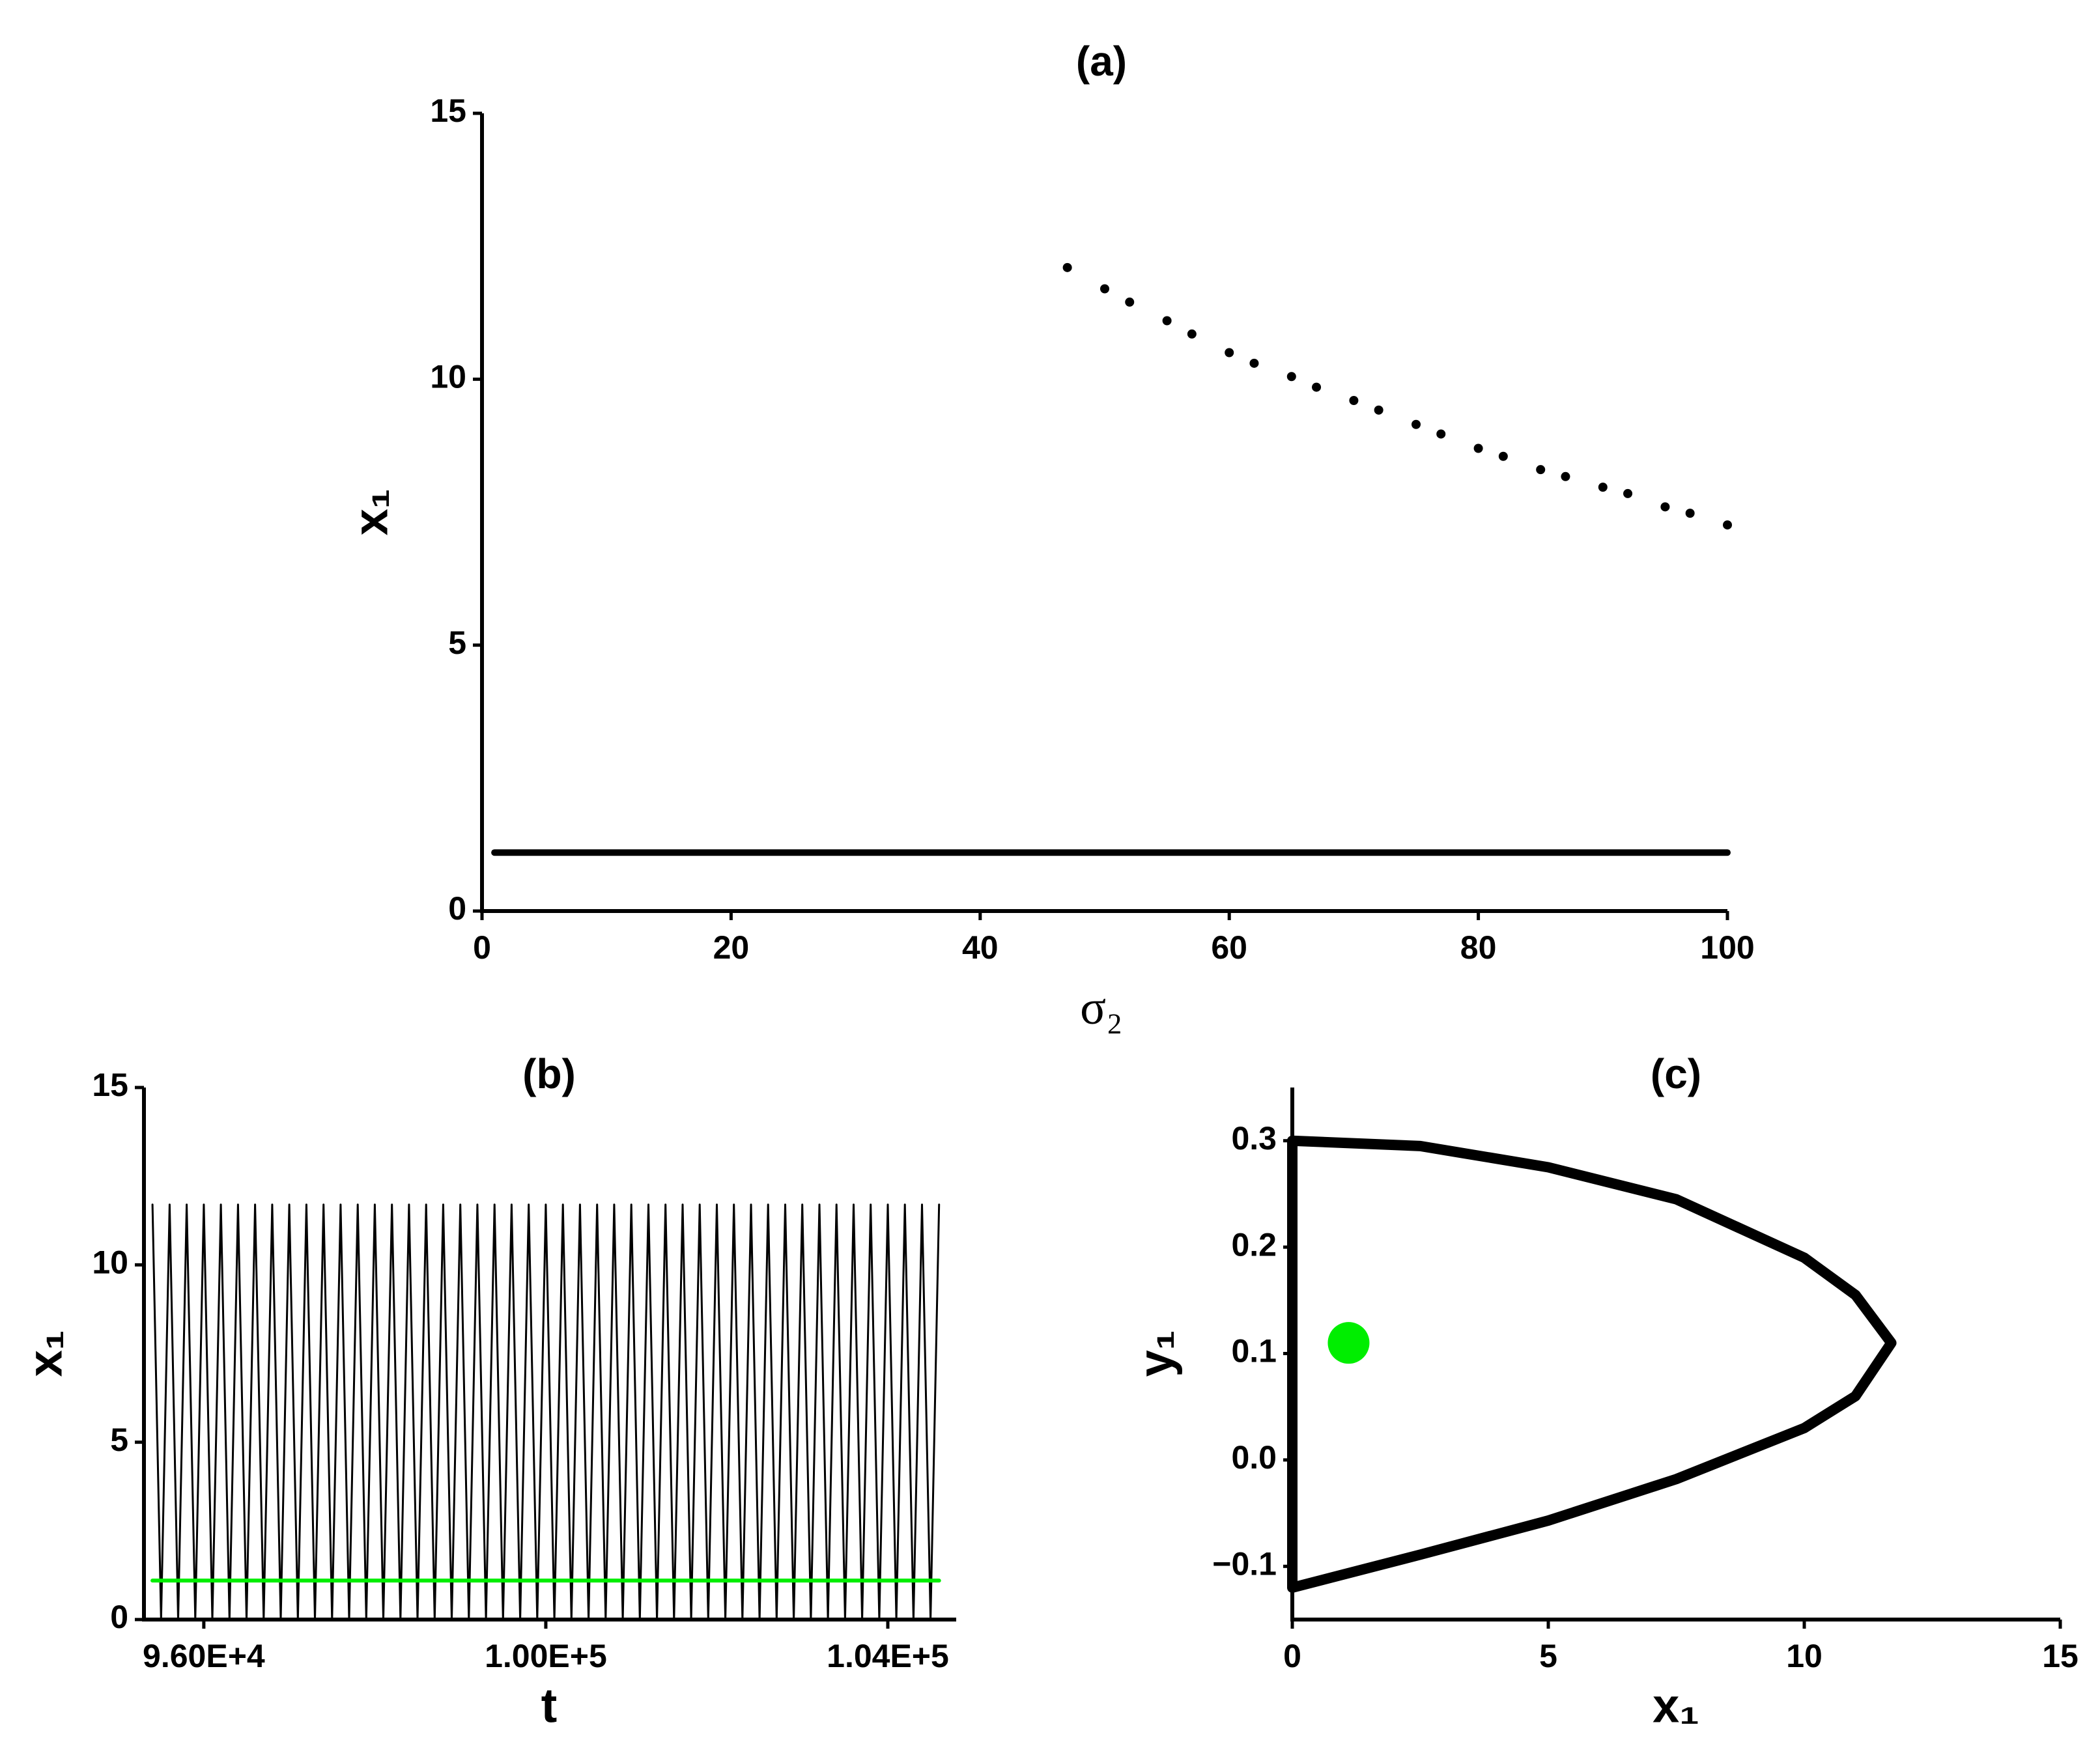  Describe the element at coordinates (1101, 62) in the screenshot. I see `panel-title: (a)` at that location.